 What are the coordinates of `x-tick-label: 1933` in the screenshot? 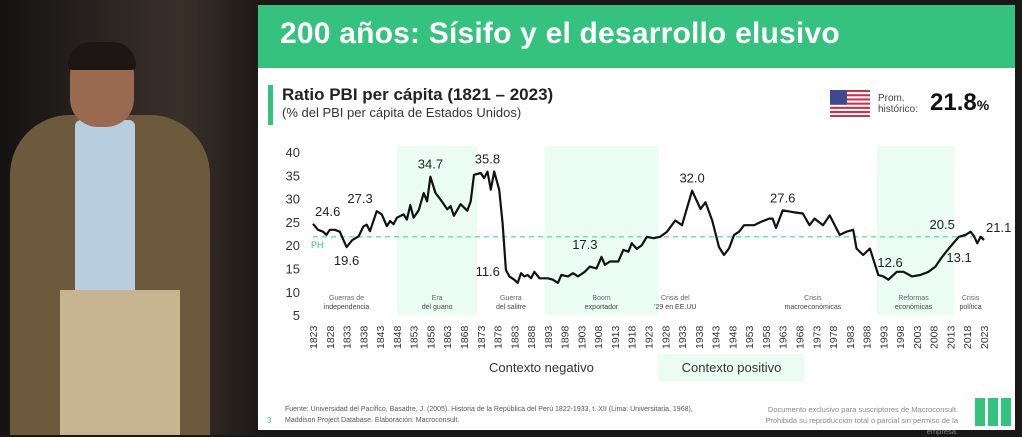 It's located at (683, 337).